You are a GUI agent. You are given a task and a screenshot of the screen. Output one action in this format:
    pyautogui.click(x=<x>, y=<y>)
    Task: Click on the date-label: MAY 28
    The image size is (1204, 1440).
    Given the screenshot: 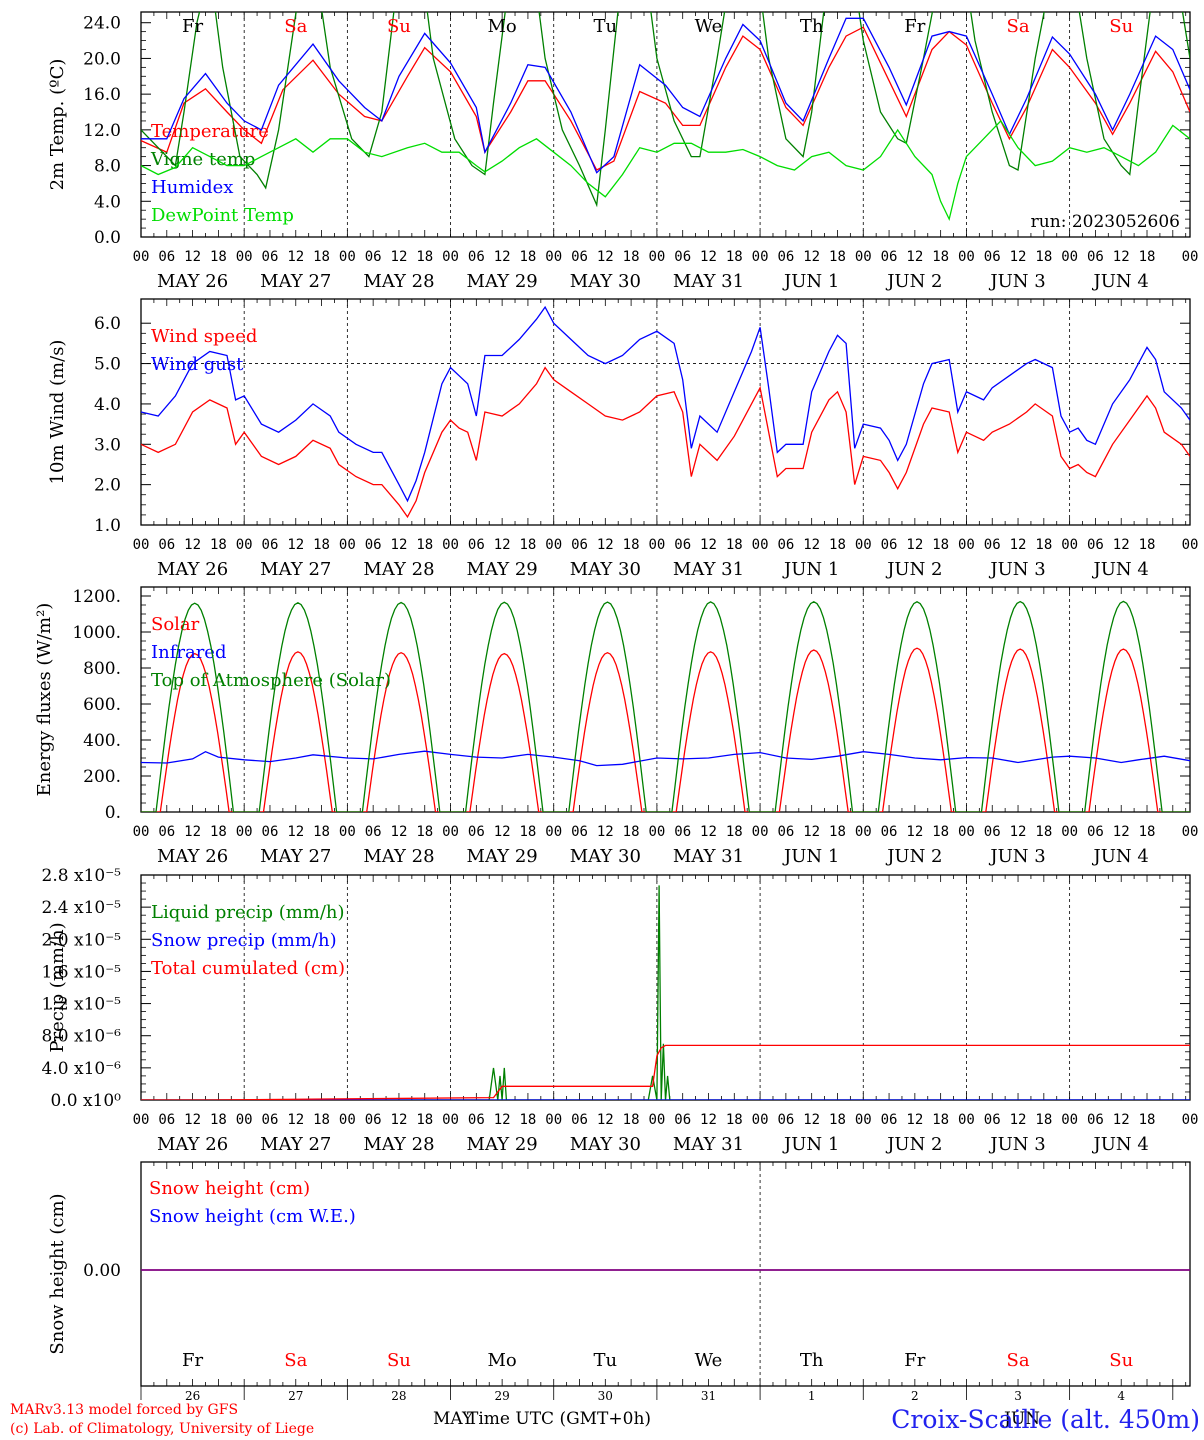 What is the action you would take?
    pyautogui.click(x=398, y=569)
    